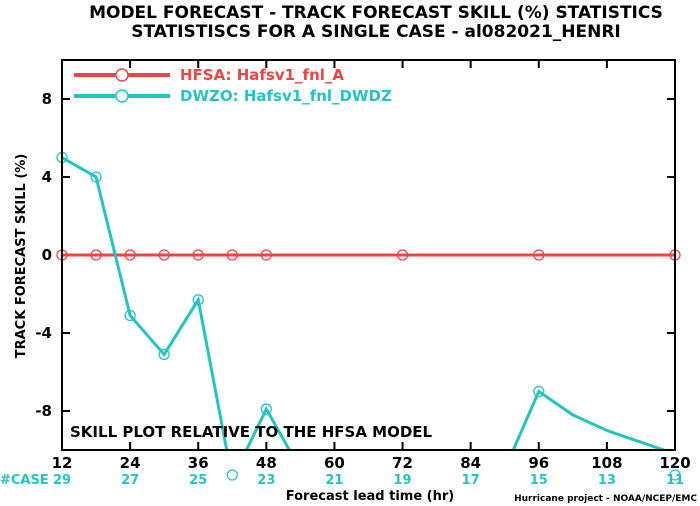 This screenshot has height=506, width=700. I want to click on y-tick-label: -4, so click(43, 333).